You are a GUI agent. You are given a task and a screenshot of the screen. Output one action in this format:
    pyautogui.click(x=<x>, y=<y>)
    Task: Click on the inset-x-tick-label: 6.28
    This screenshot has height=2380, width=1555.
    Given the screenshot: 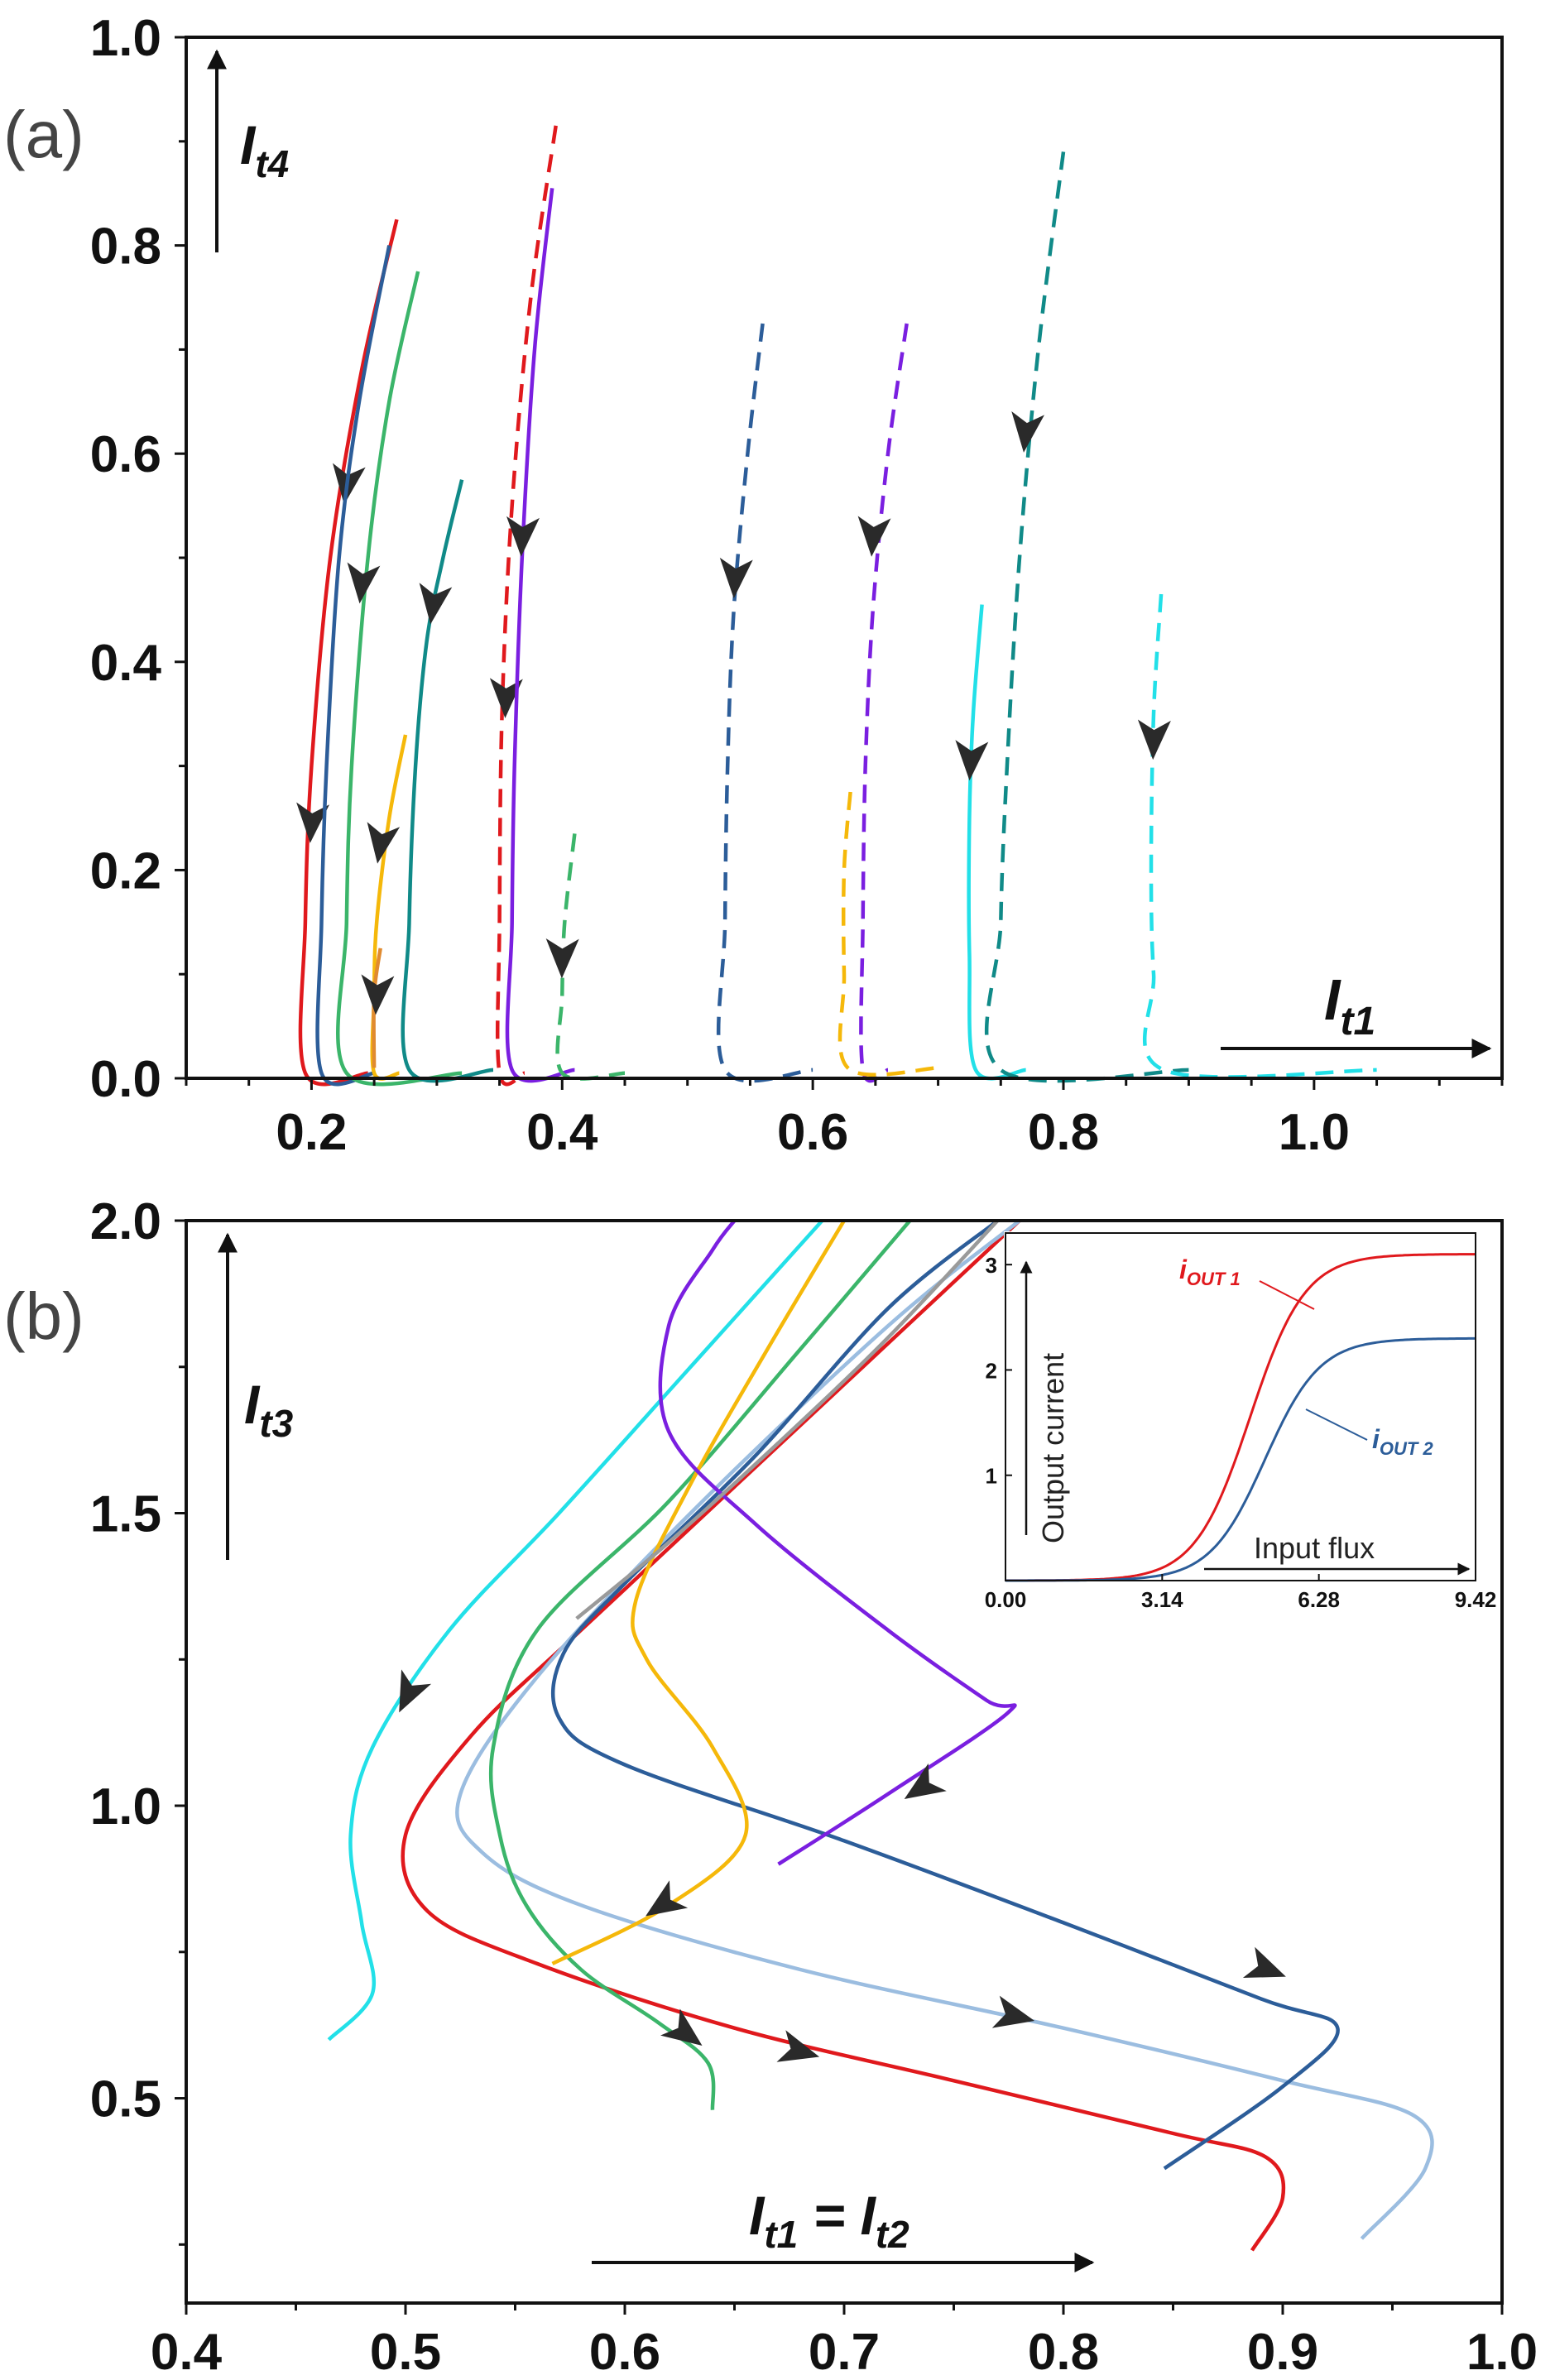 What is the action you would take?
    pyautogui.click(x=1319, y=1599)
    